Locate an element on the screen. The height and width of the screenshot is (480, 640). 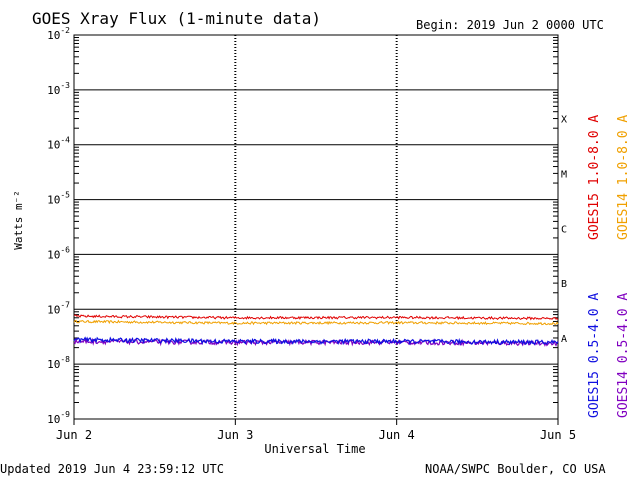
y-tick-exponent: -5 is located at coordinates (65, 195).